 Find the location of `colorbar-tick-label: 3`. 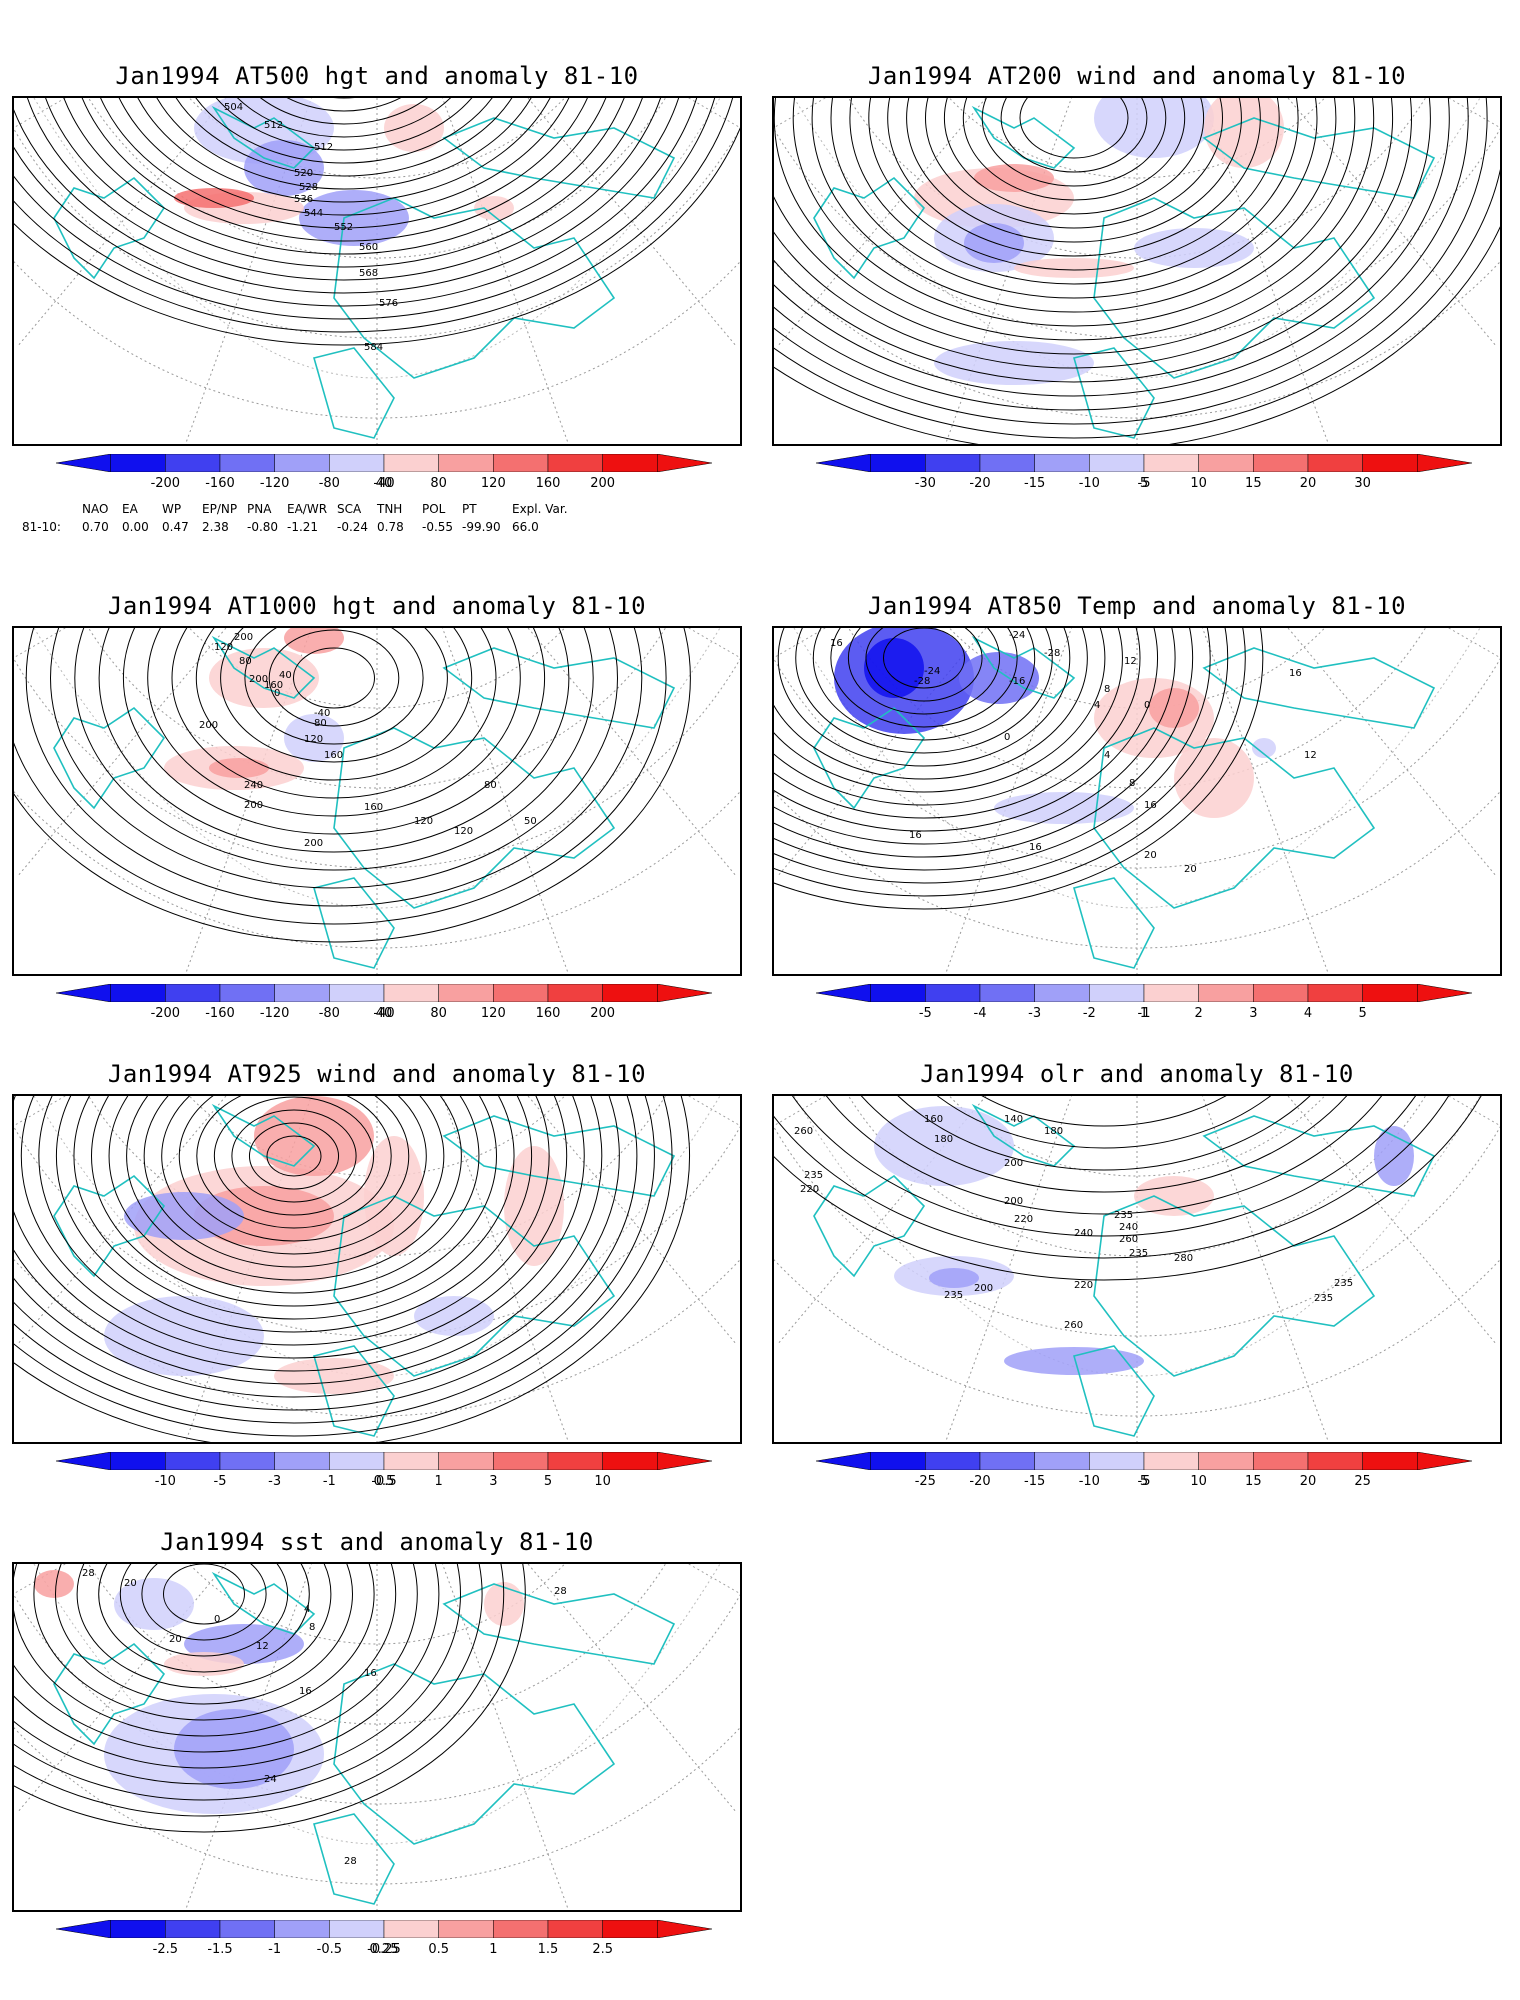

colorbar-tick-label: 3 is located at coordinates (493, 1481).